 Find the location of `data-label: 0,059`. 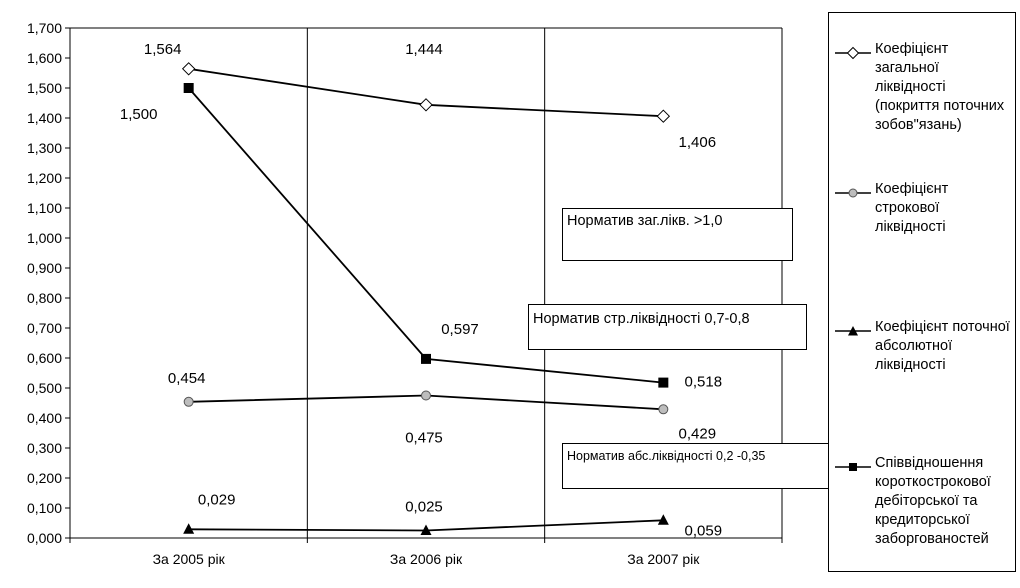

data-label: 0,059 is located at coordinates (704, 530).